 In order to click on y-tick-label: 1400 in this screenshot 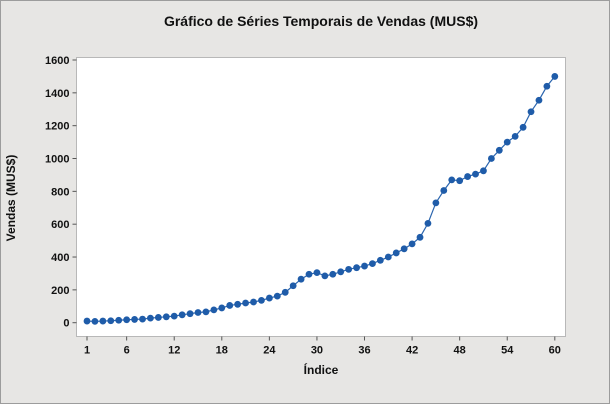, I will do `click(57, 94)`.